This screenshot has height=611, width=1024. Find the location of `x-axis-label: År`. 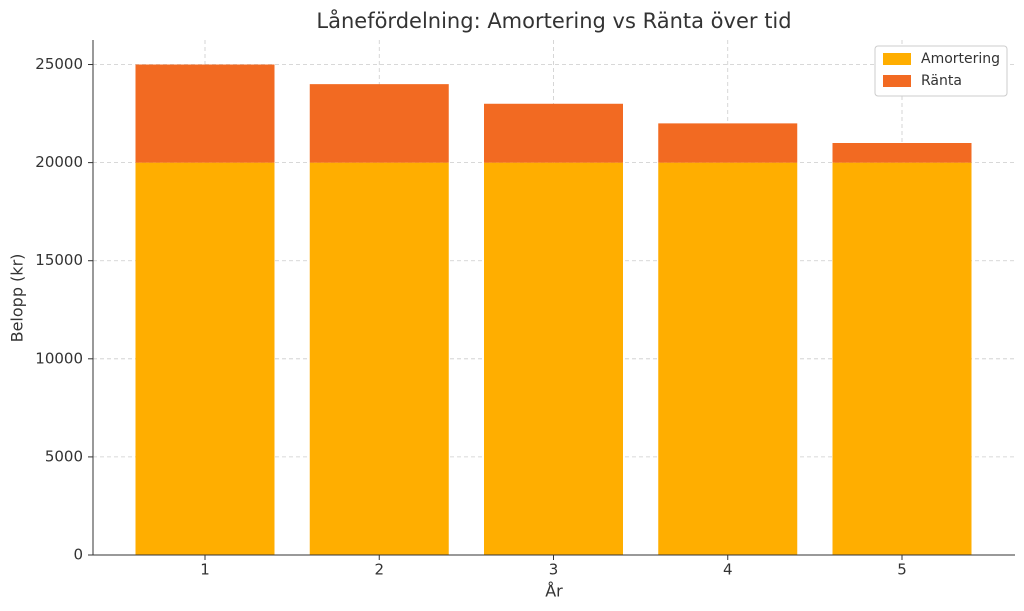

x-axis-label: År is located at coordinates (554, 591).